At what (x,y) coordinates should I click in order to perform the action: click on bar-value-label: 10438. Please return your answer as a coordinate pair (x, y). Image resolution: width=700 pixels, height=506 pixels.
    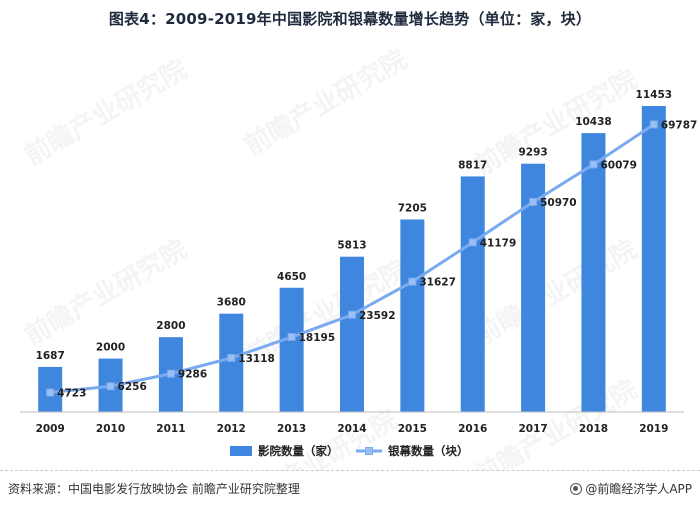
    Looking at the image, I should click on (593, 122).